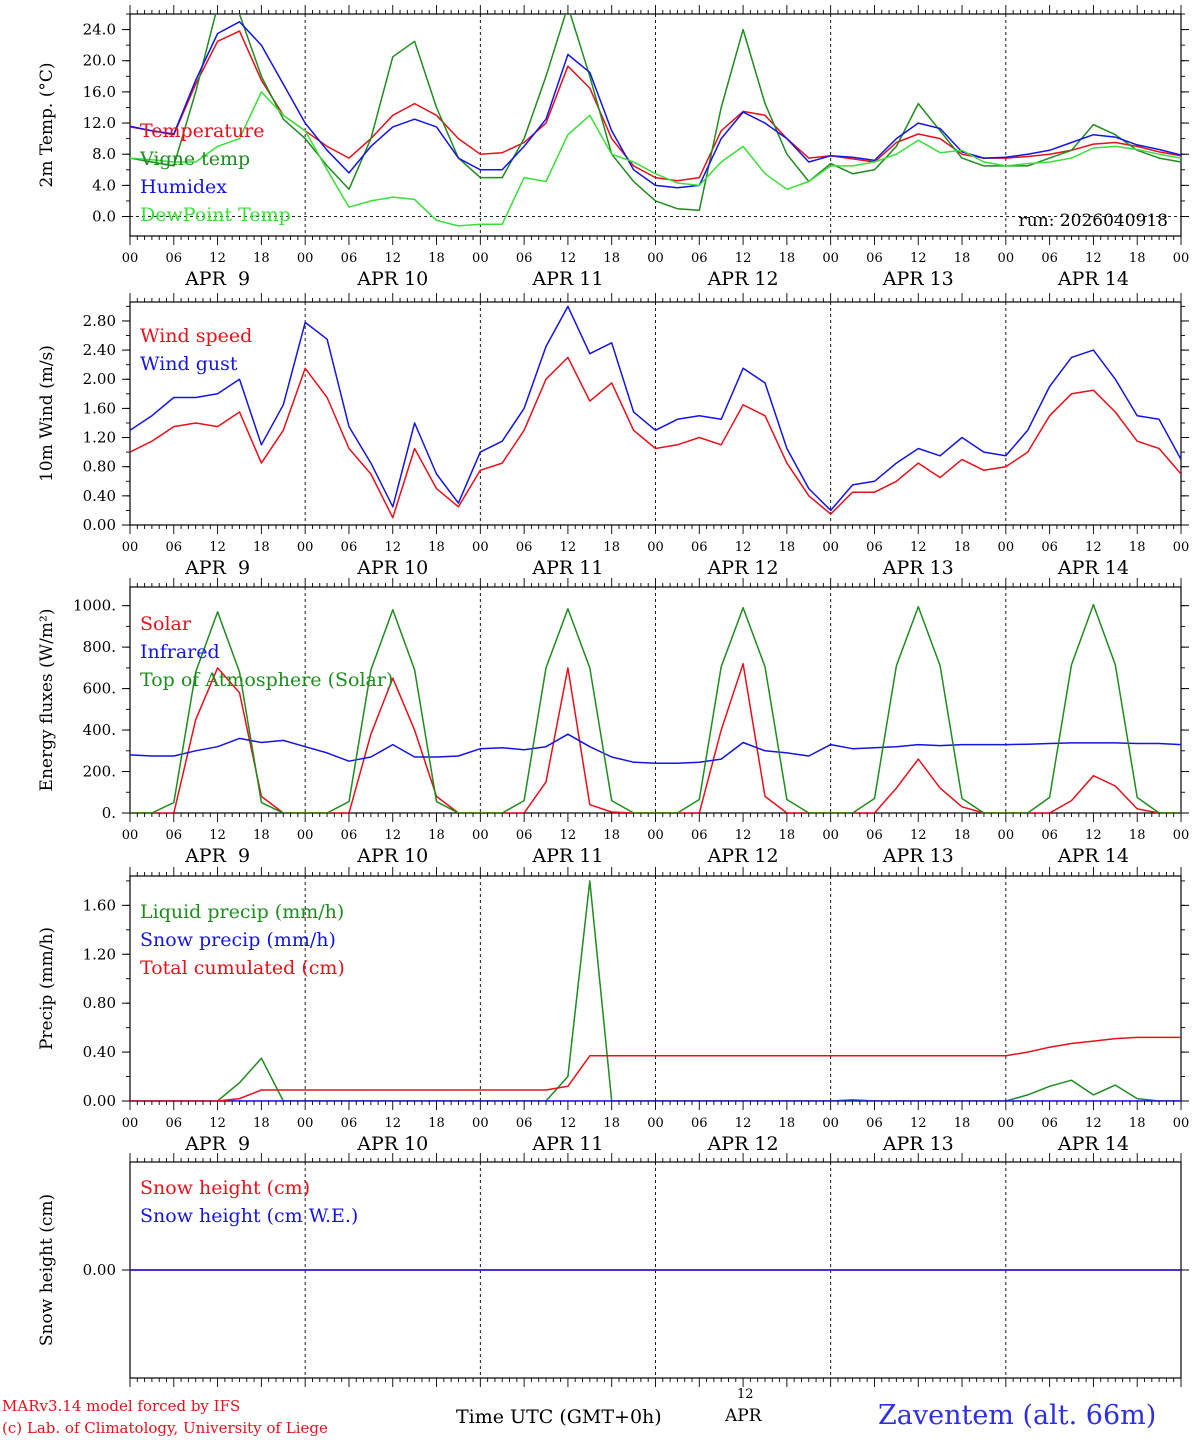  What do you see at coordinates (47, 988) in the screenshot?
I see `y-axis-title: Precip (mm/h)` at bounding box center [47, 988].